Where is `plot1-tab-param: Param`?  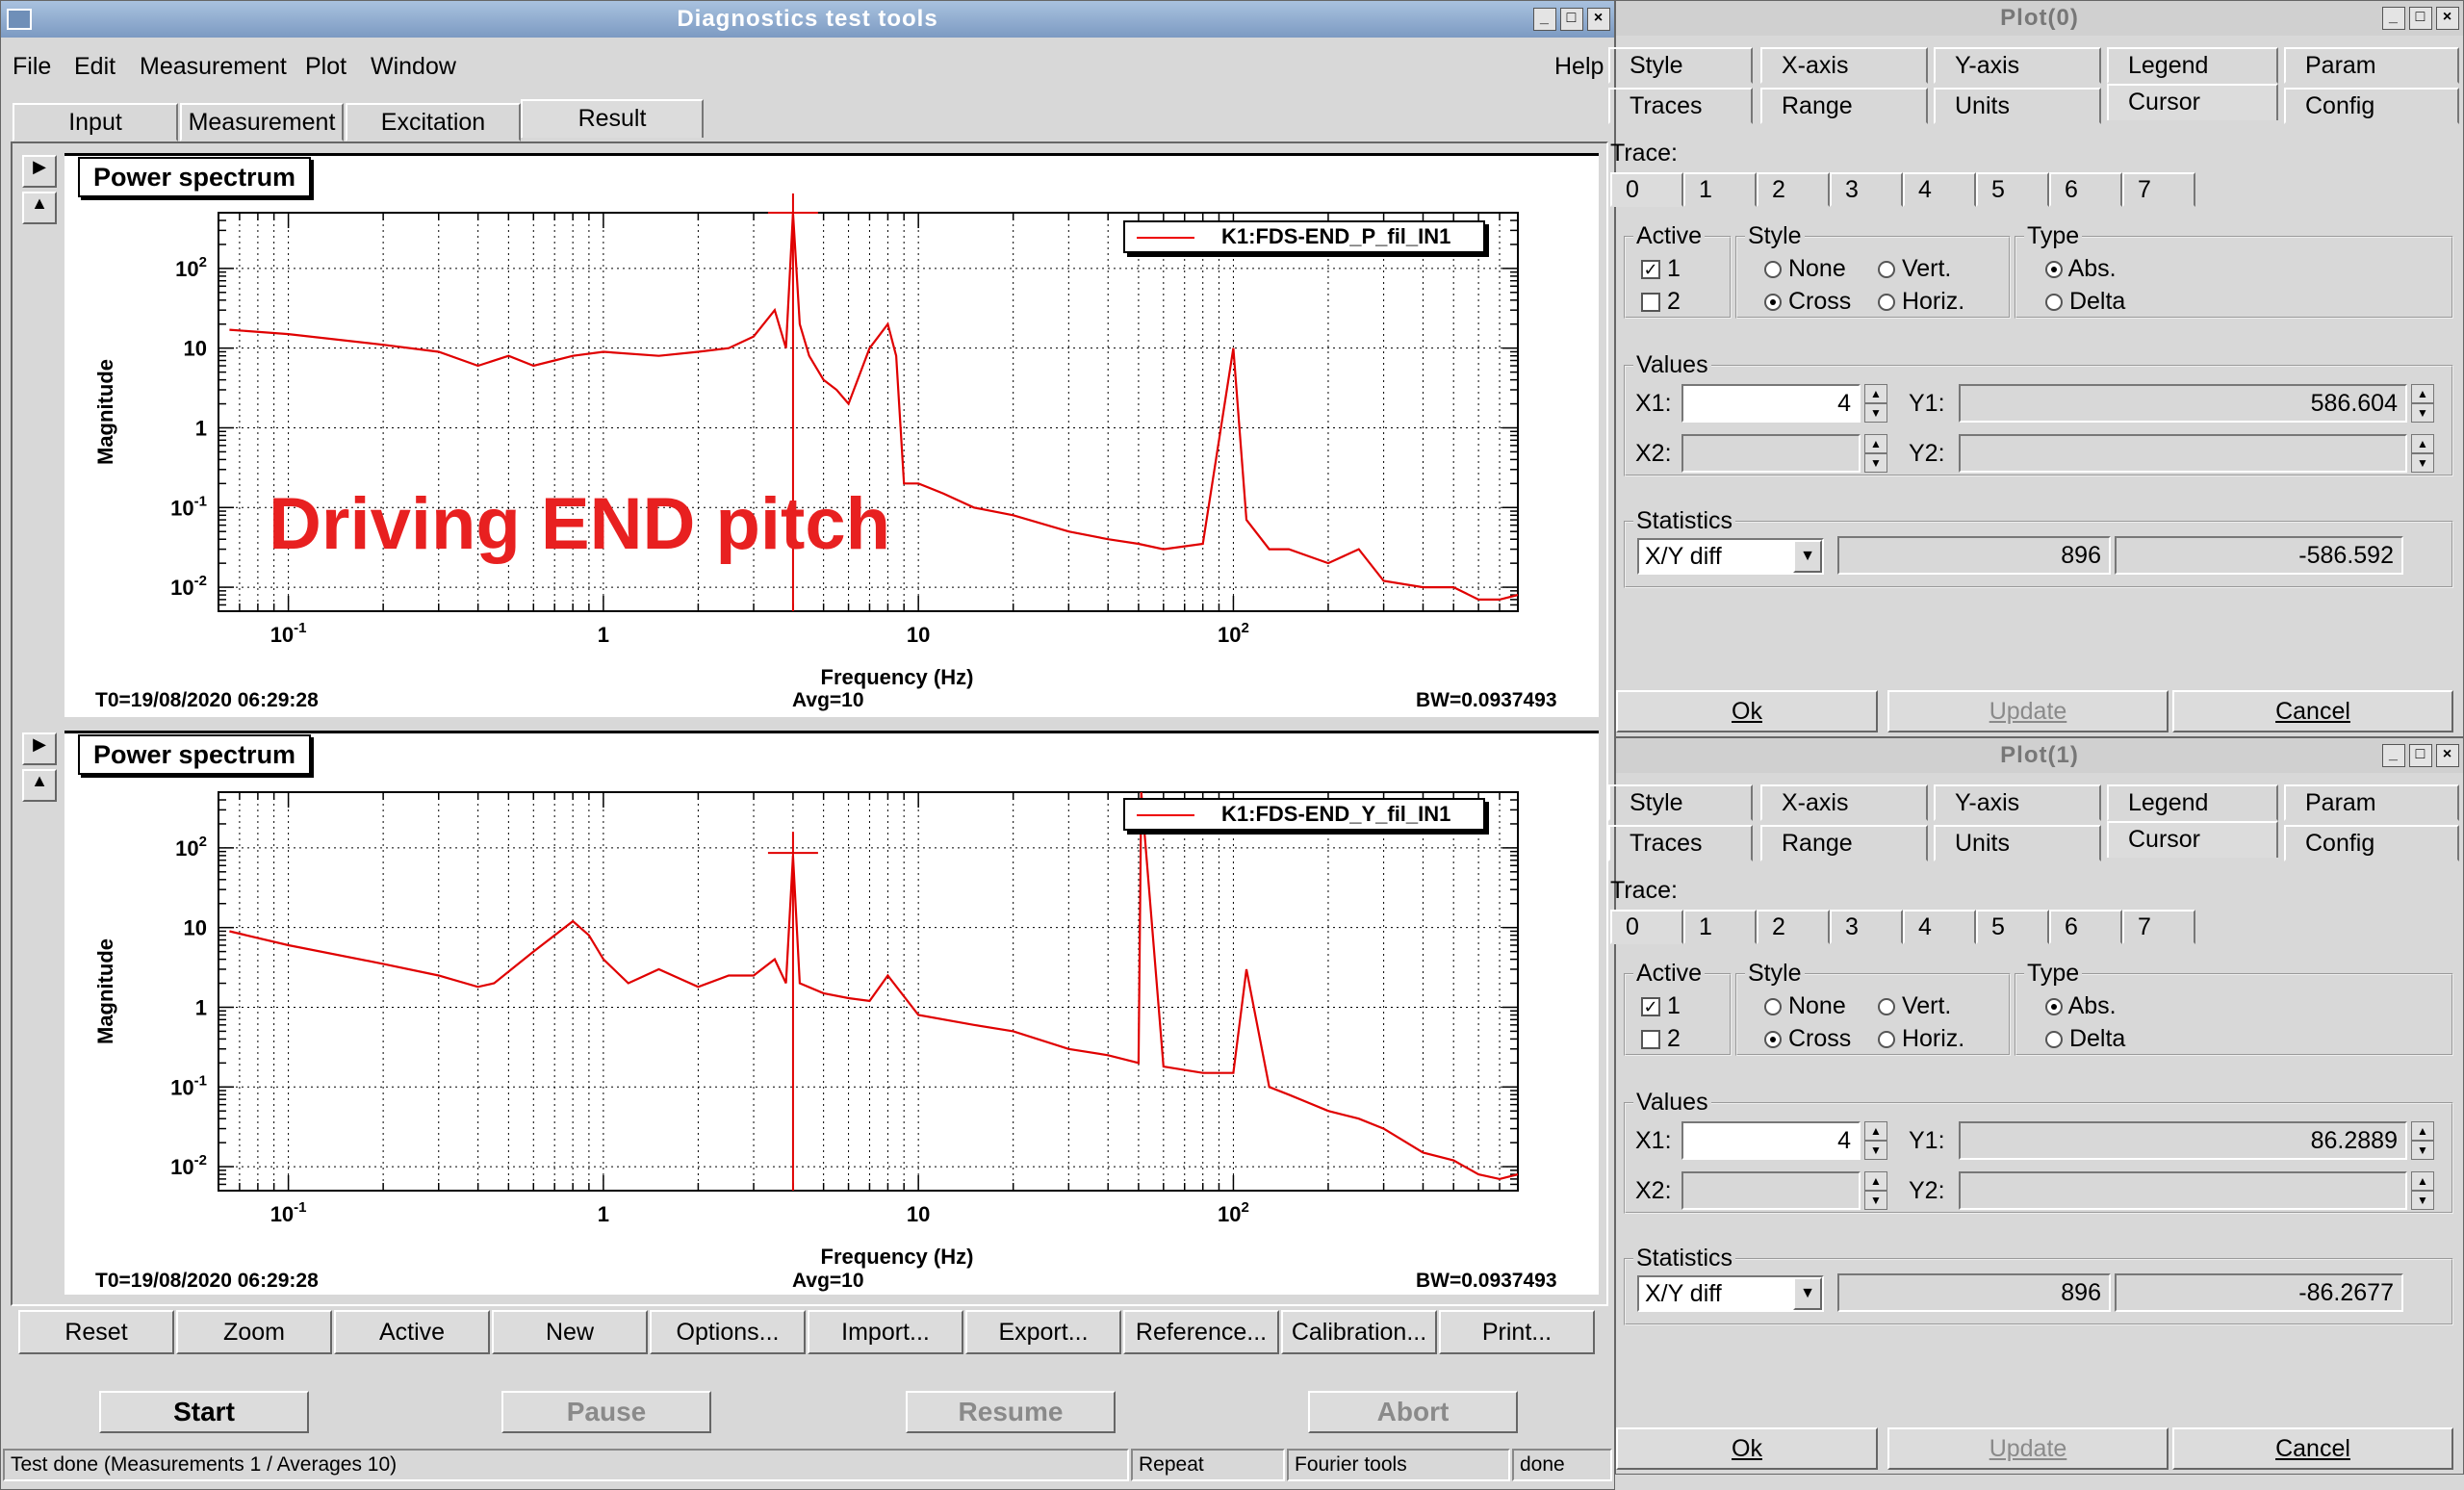
plot1-tab-param: Param is located at coordinates (2371, 802).